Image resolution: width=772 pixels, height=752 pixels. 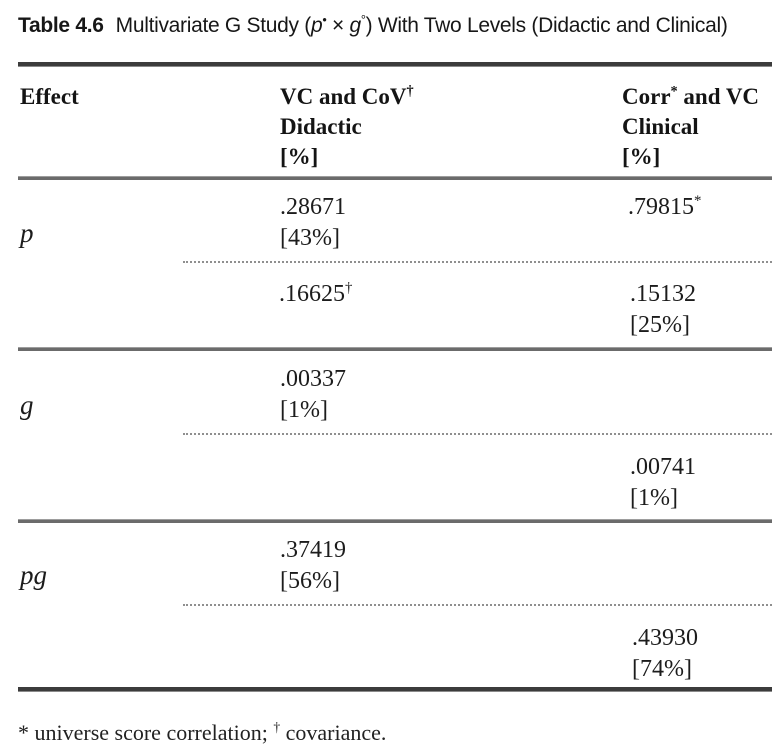 I want to click on header-rule, so click(x=395, y=178).